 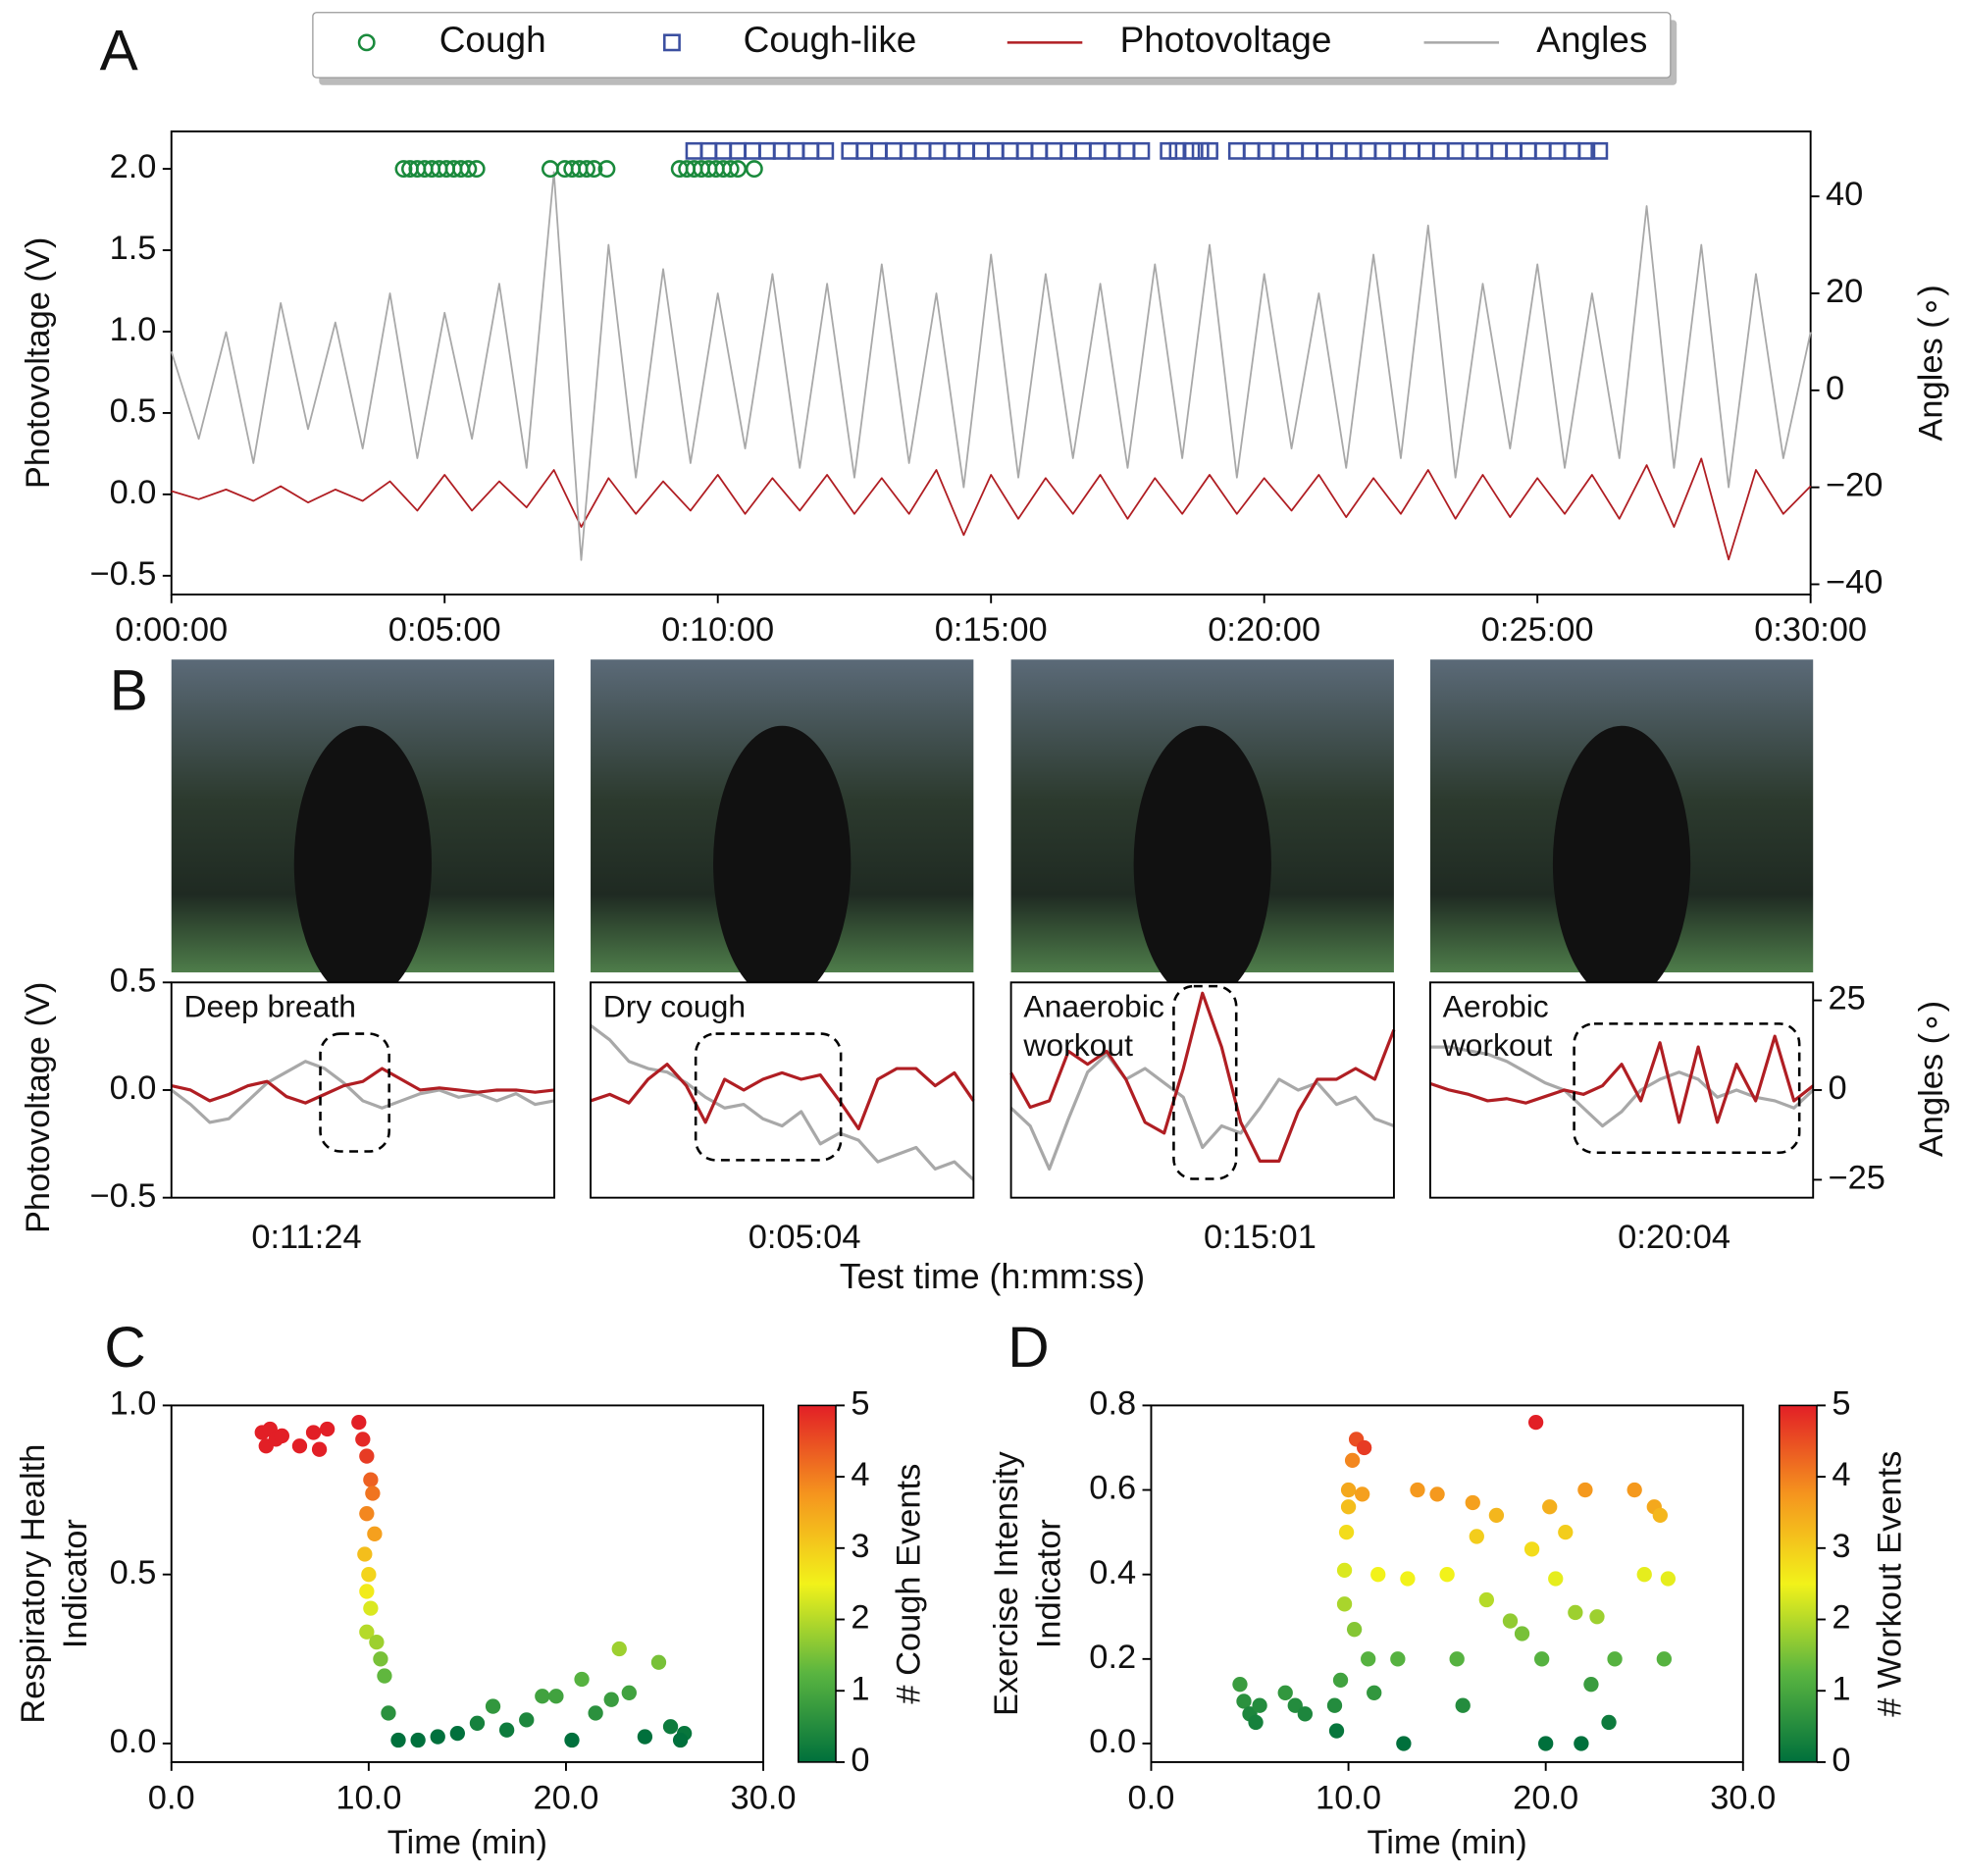 What do you see at coordinates (38, 363) in the screenshot?
I see `y-axis-label: Photovoltage (V)` at bounding box center [38, 363].